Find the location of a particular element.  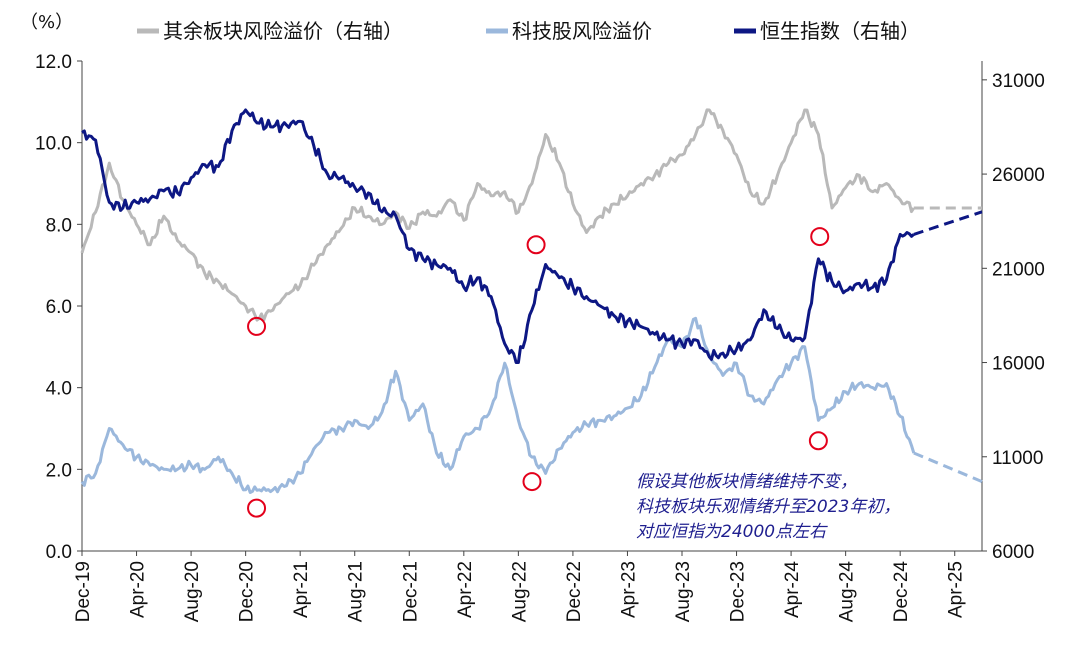

left-y-tick-label: 0.0 is located at coordinates (59, 552).